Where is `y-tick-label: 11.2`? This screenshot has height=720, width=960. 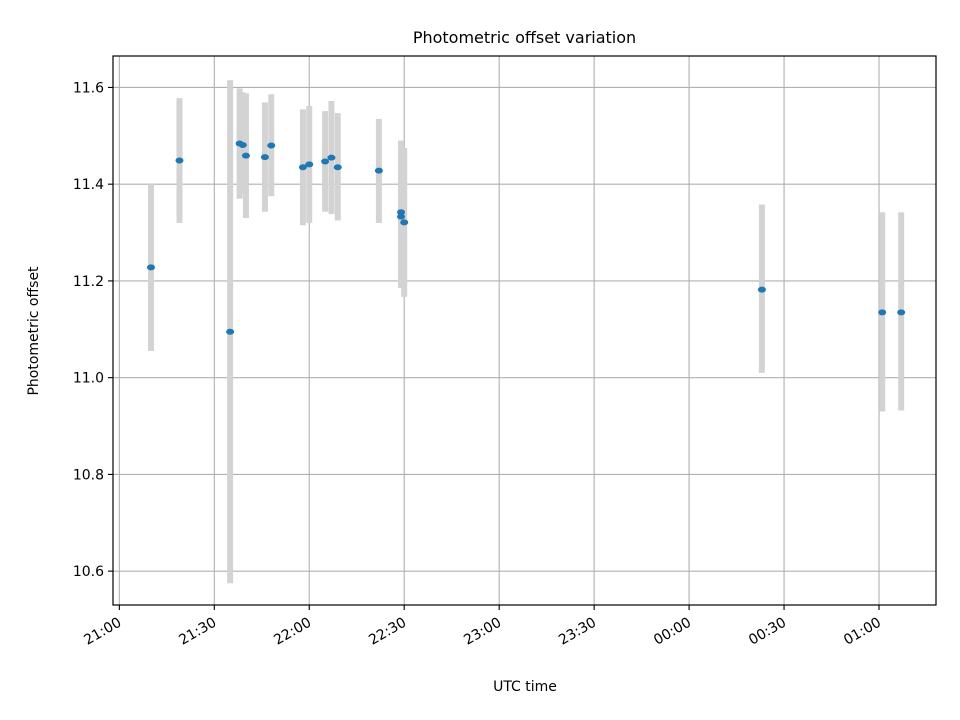 y-tick-label: 11.2 is located at coordinates (88, 282).